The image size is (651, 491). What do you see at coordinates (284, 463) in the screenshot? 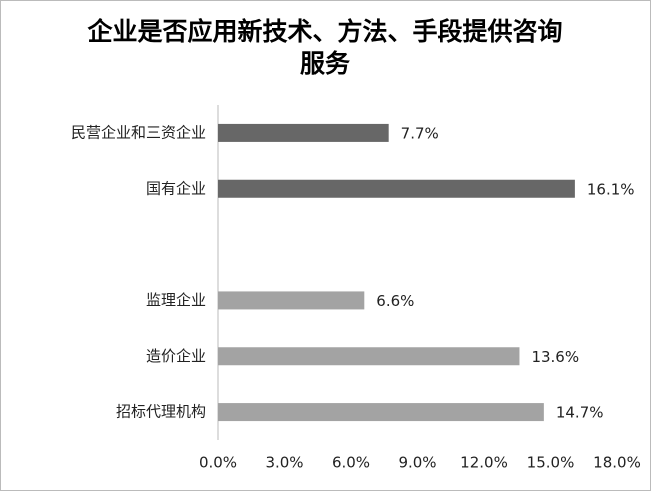
I see `x-tick-label: 3.0%` at bounding box center [284, 463].